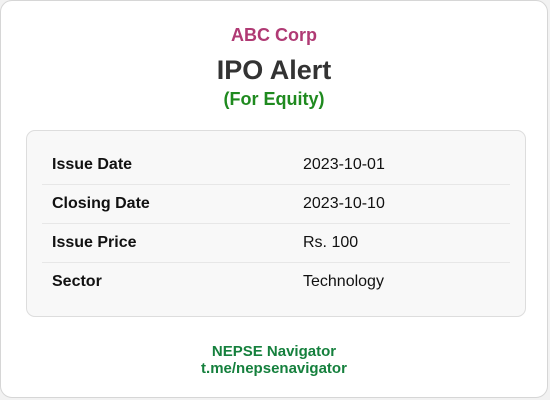  I want to click on footer-link: t.me/nepsenavigator, so click(274, 368).